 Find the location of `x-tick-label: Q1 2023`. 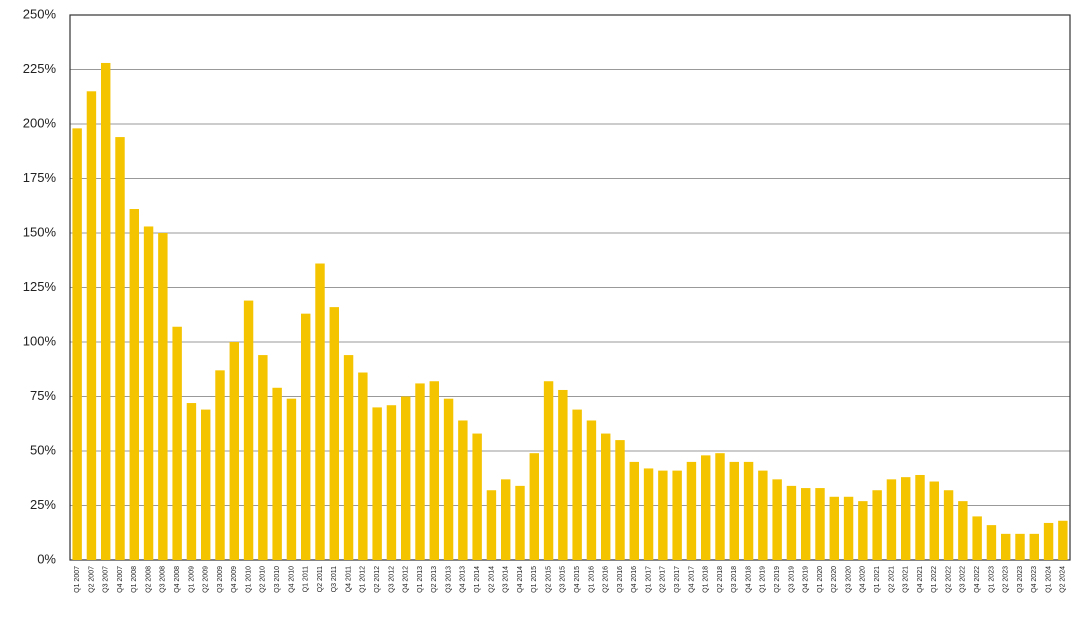

x-tick-label: Q1 2023 is located at coordinates (991, 579).